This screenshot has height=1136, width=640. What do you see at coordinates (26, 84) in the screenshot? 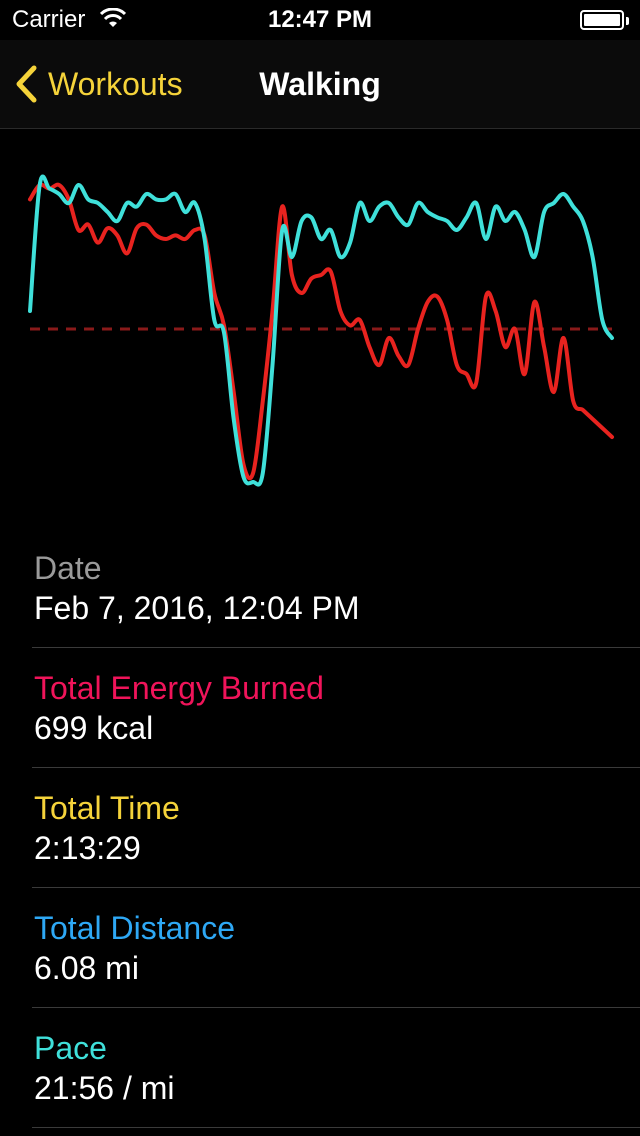
I see `chevron-left-icon` at bounding box center [26, 84].